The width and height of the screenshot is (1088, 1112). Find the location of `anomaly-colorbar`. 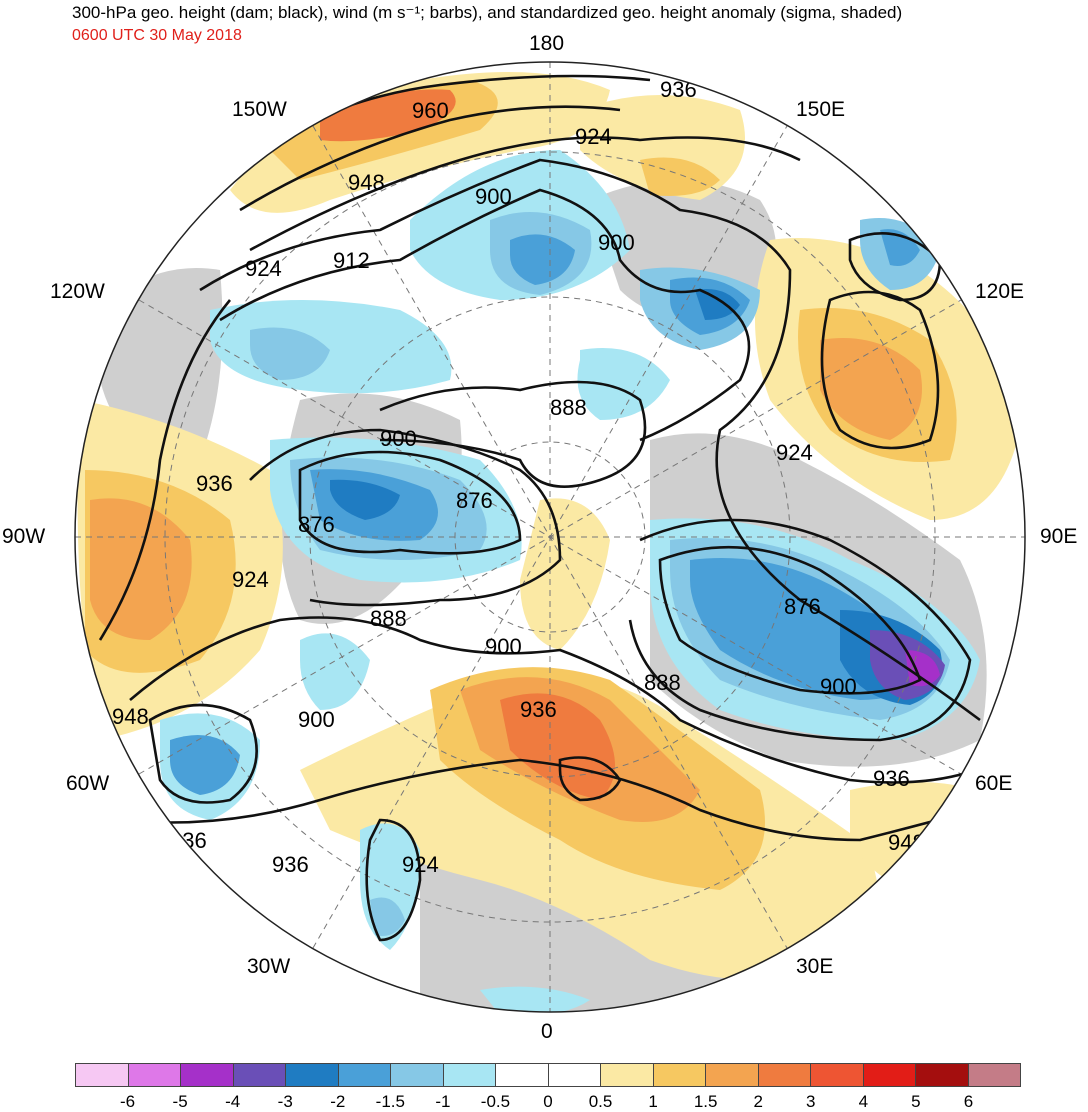

anomaly-colorbar is located at coordinates (548, 1075).